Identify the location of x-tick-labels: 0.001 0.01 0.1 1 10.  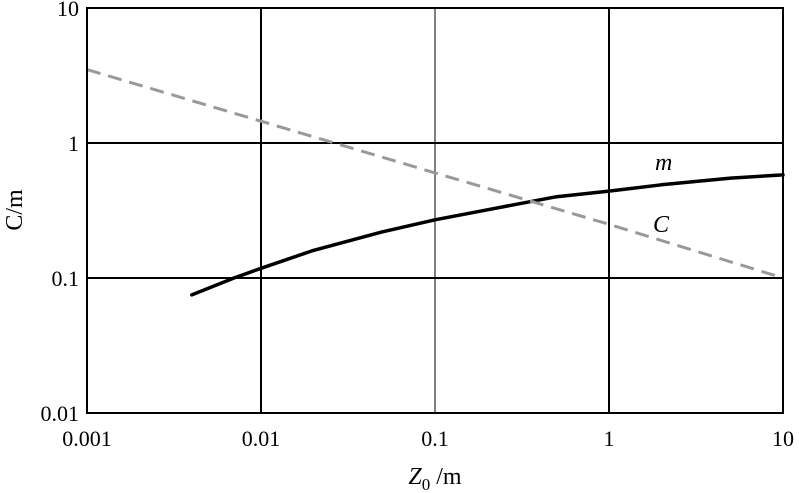
(428, 438).